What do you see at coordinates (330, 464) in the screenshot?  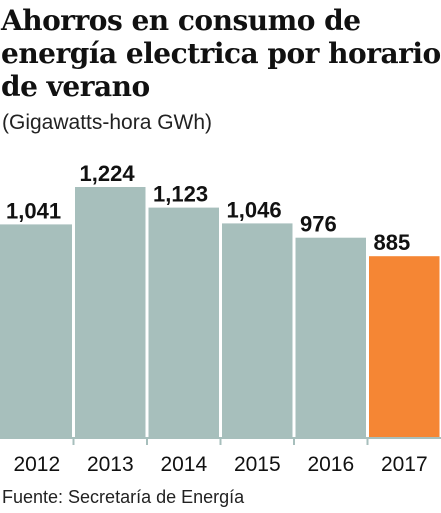 I see `category-label-2016: 2016` at bounding box center [330, 464].